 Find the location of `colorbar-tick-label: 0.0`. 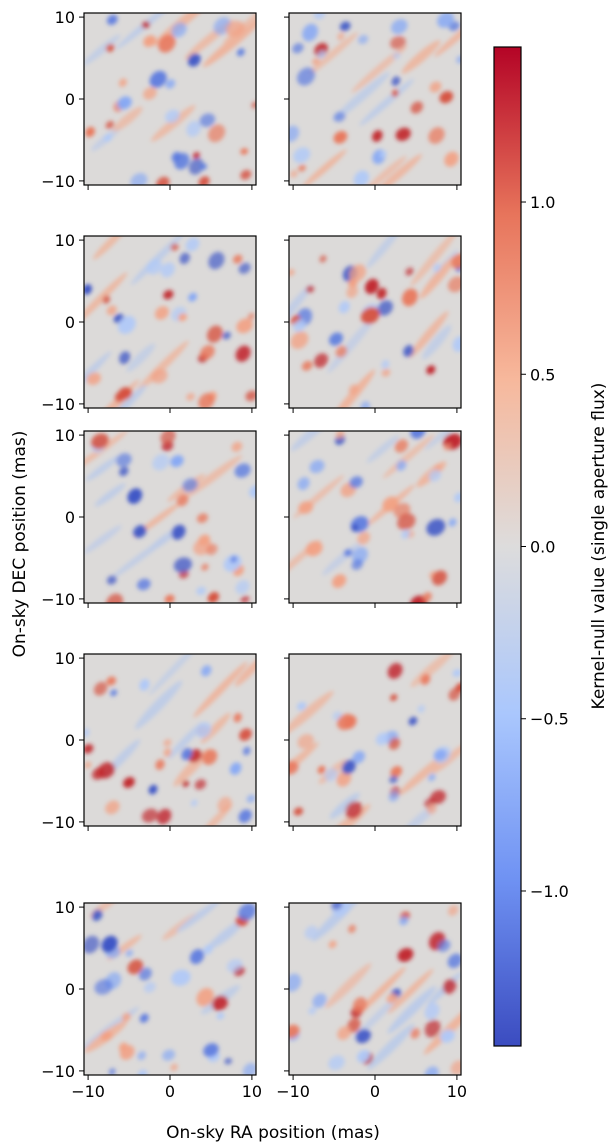

colorbar-tick-label: 0.0 is located at coordinates (542, 547).